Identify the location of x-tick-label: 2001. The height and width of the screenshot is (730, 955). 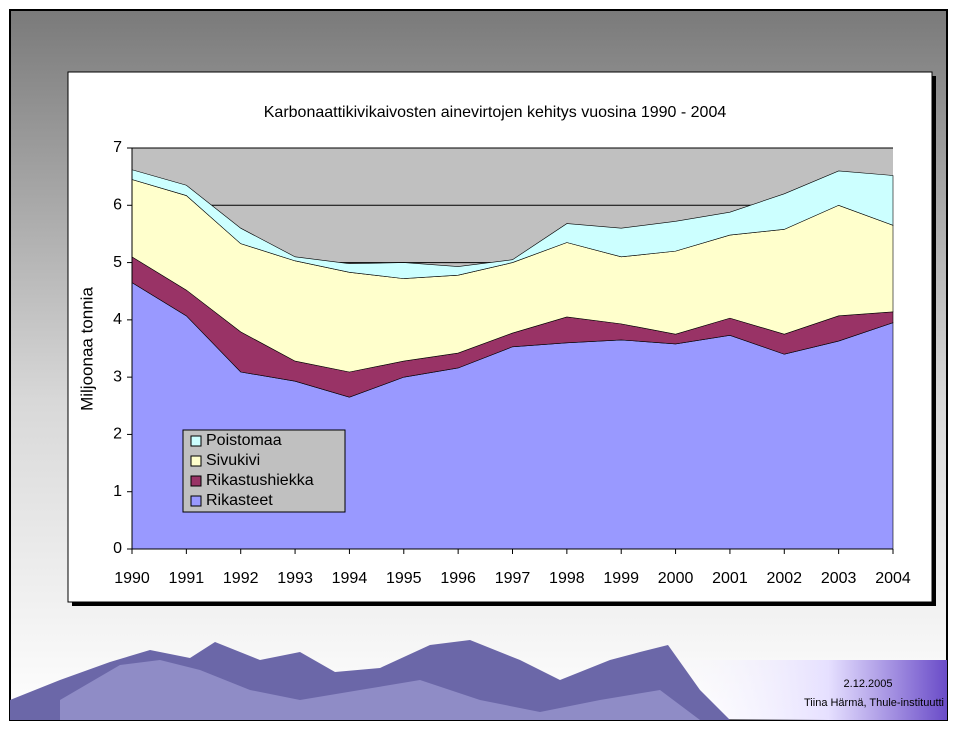
(730, 578).